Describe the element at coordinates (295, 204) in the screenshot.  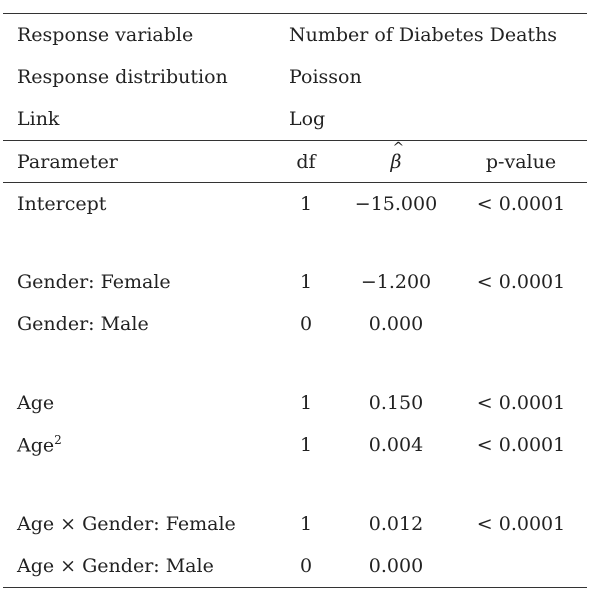
I see `table-row-intercept: Intercept 1 −15.000 < 0.0001` at that location.